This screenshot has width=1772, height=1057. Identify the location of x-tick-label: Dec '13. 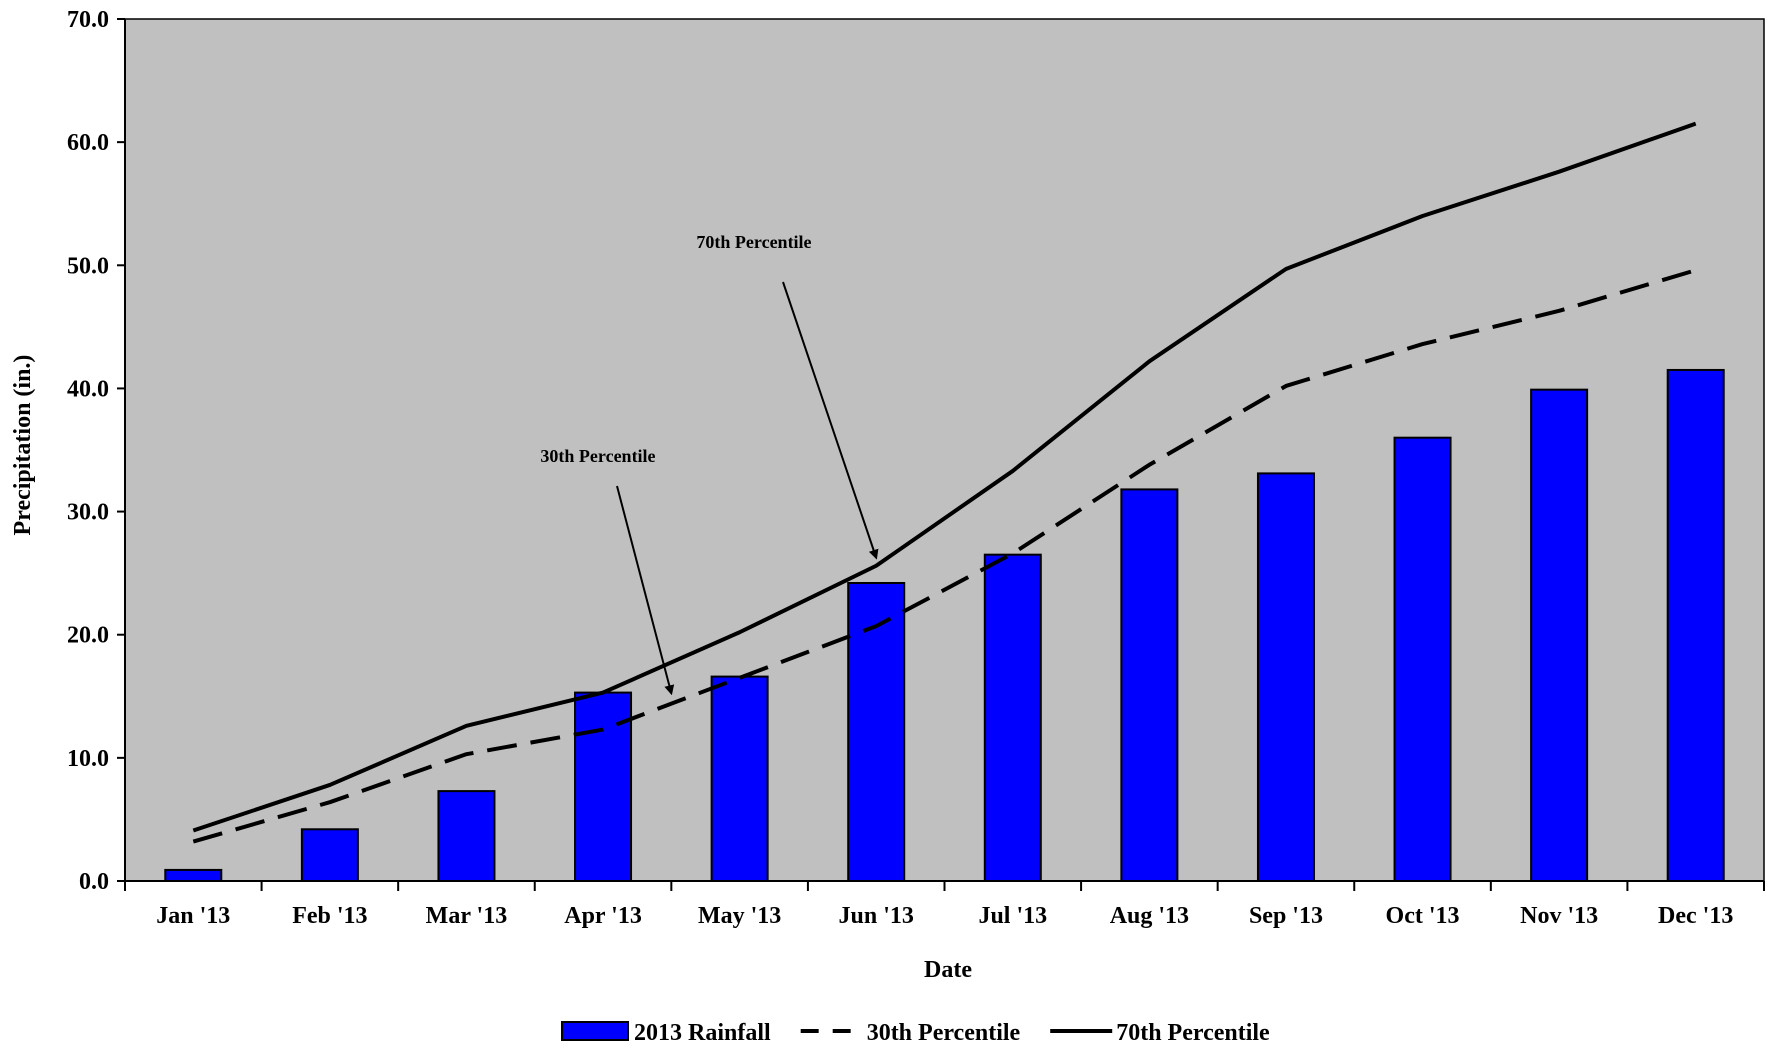
(1695, 916).